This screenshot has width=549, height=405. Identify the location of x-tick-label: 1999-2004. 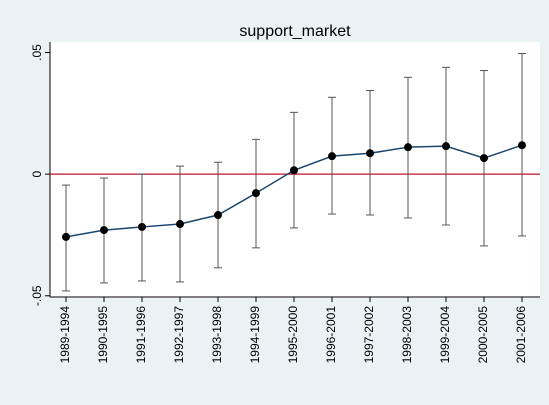
(445, 335).